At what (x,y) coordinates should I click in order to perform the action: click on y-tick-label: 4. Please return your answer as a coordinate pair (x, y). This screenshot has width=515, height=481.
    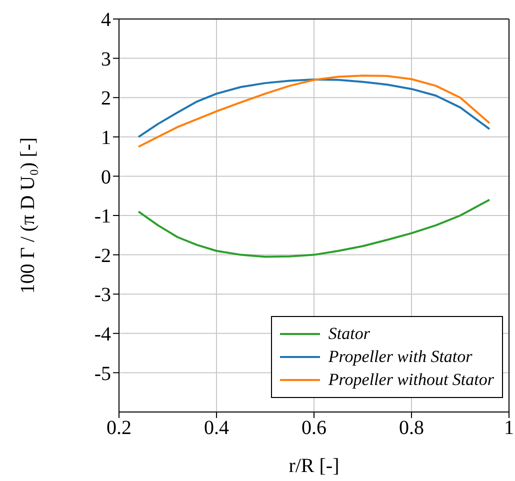
    Looking at the image, I should click on (106, 20).